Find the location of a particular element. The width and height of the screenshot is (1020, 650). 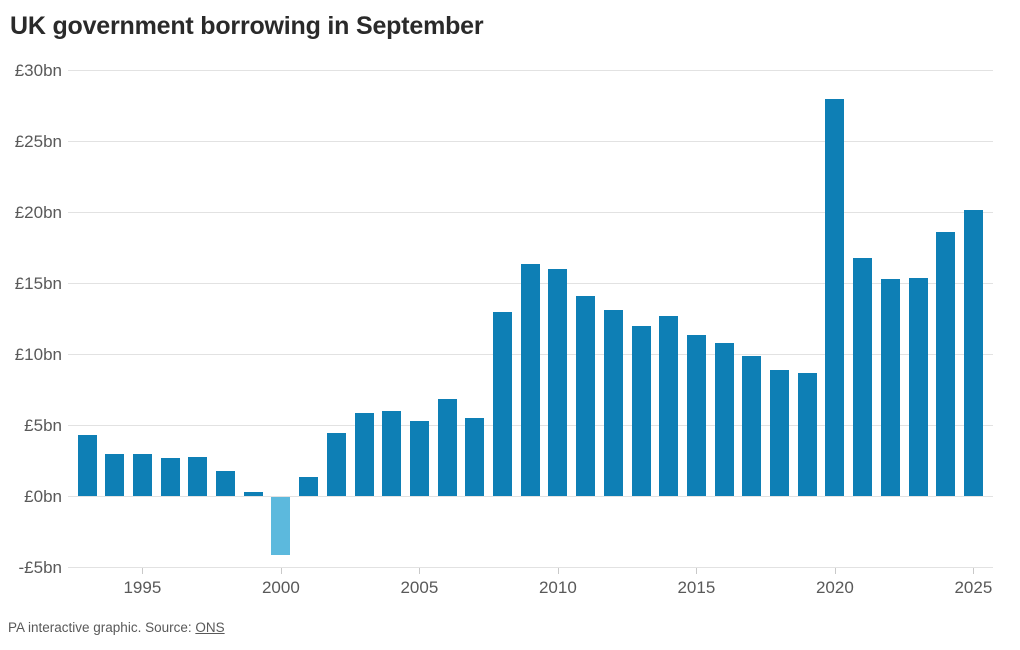

footer-credit: PA interactive graphic. Source: ONS is located at coordinates (116, 627).